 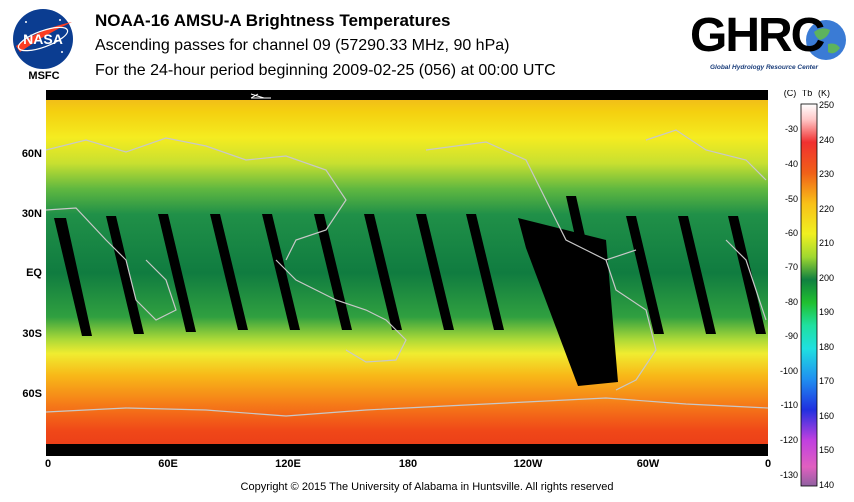 I want to click on colorbar-unit-c: (C), so click(x=790, y=94).